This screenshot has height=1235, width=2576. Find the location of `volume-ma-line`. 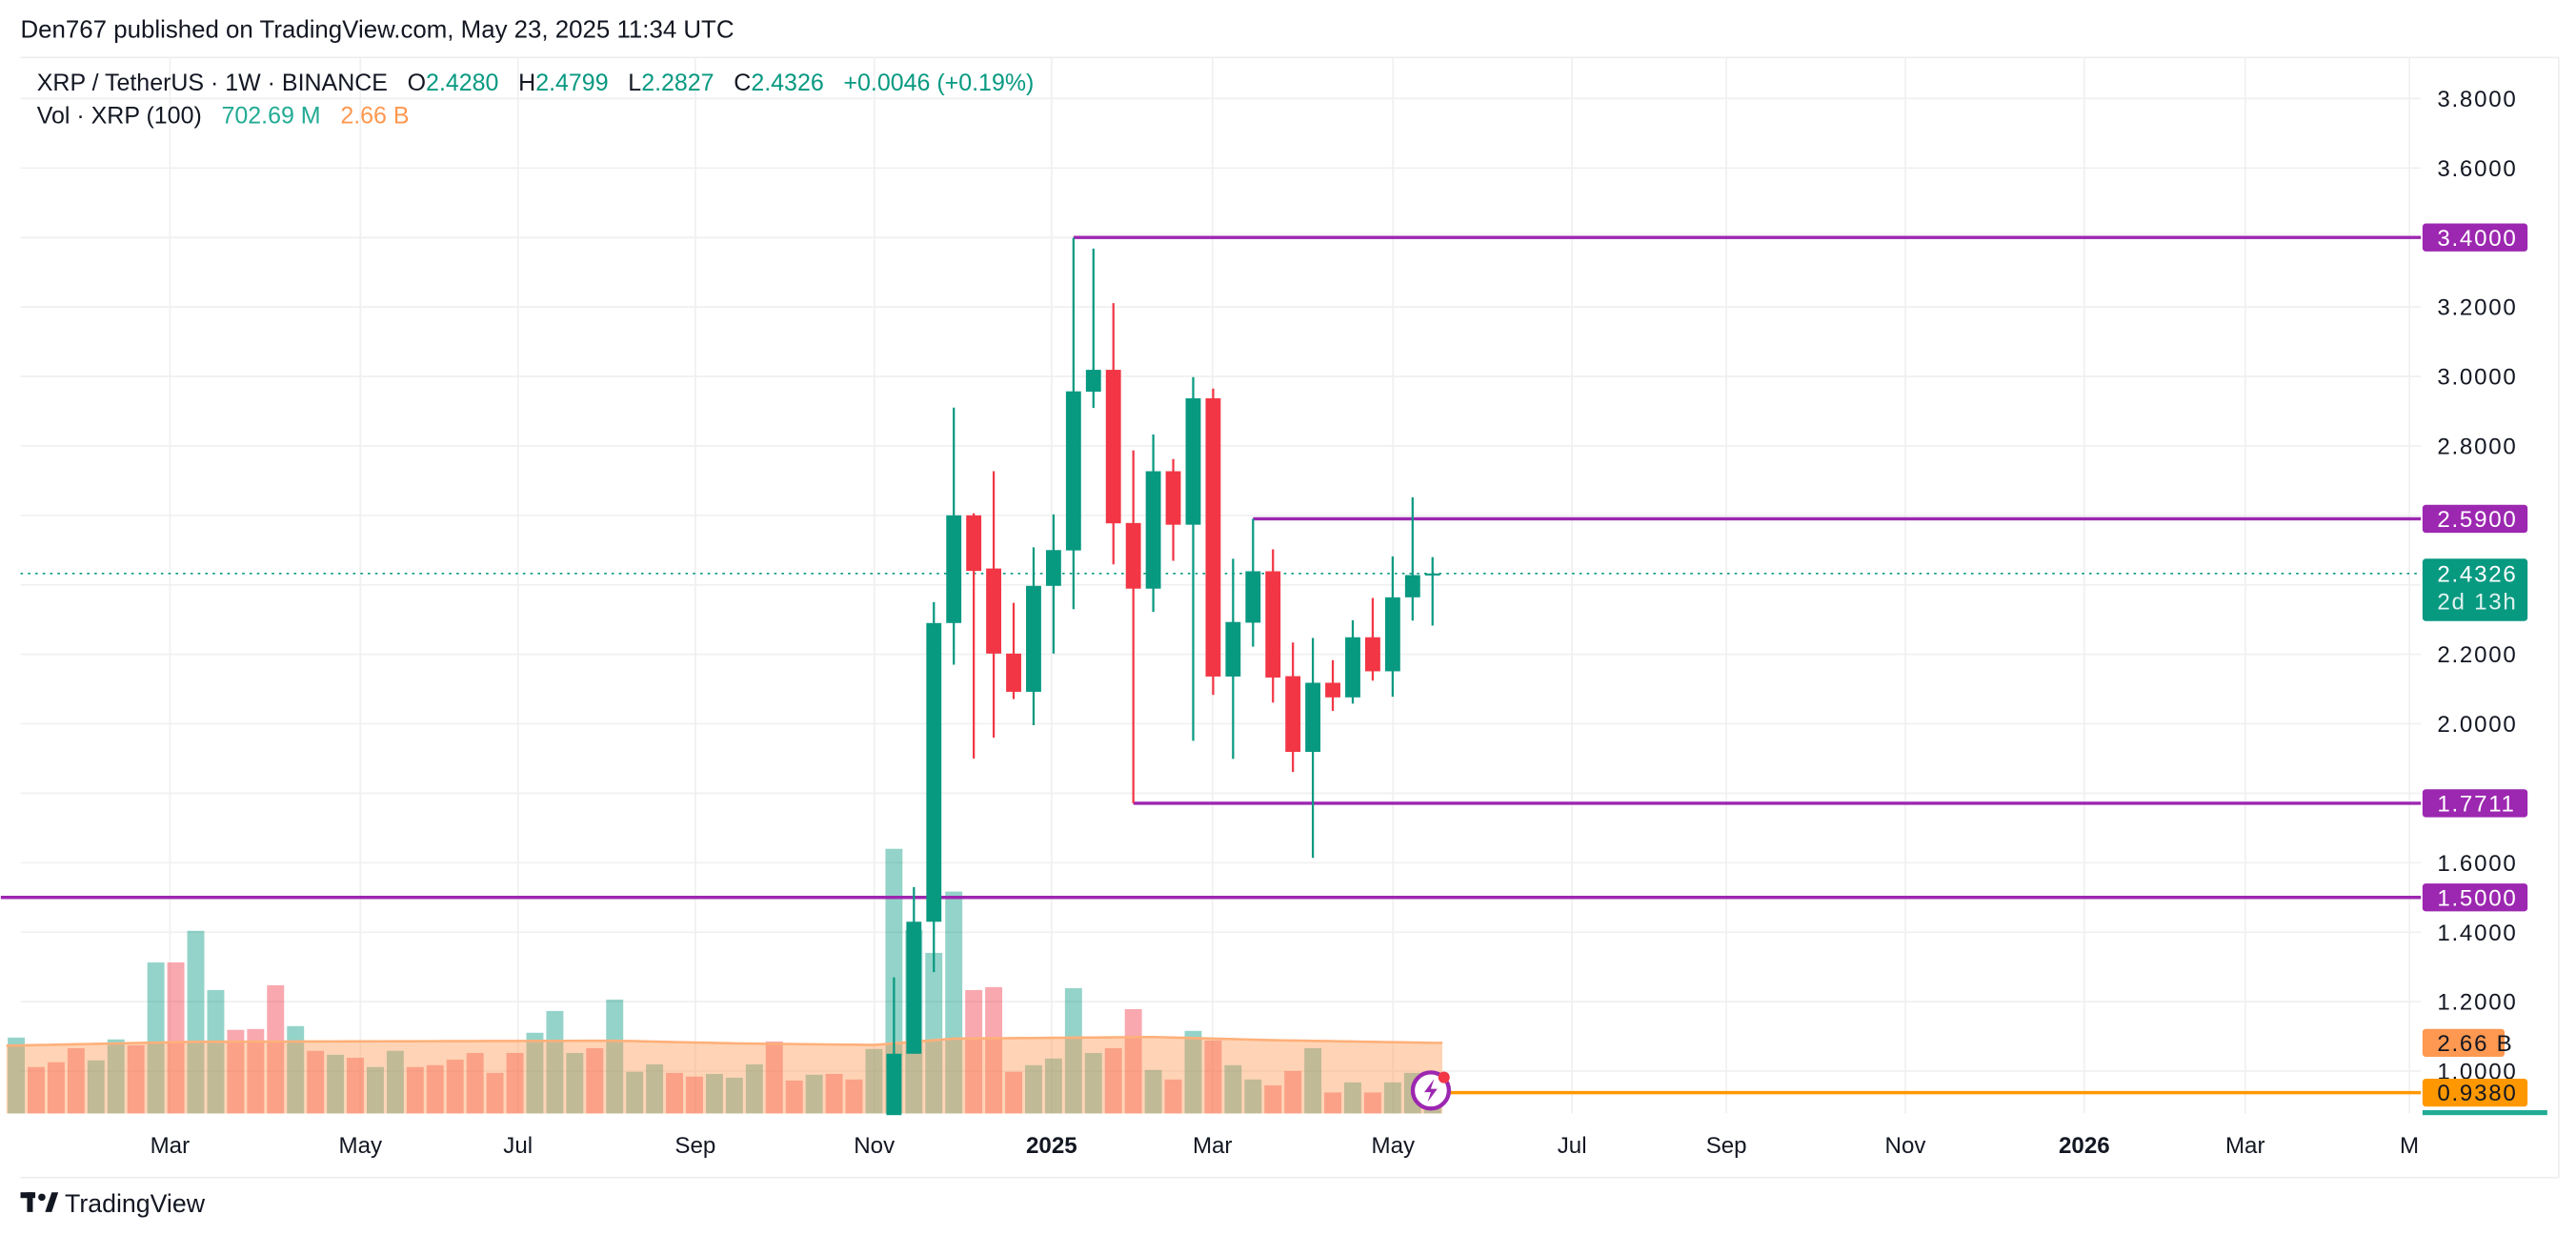

volume-ma-line is located at coordinates (725, 1041).